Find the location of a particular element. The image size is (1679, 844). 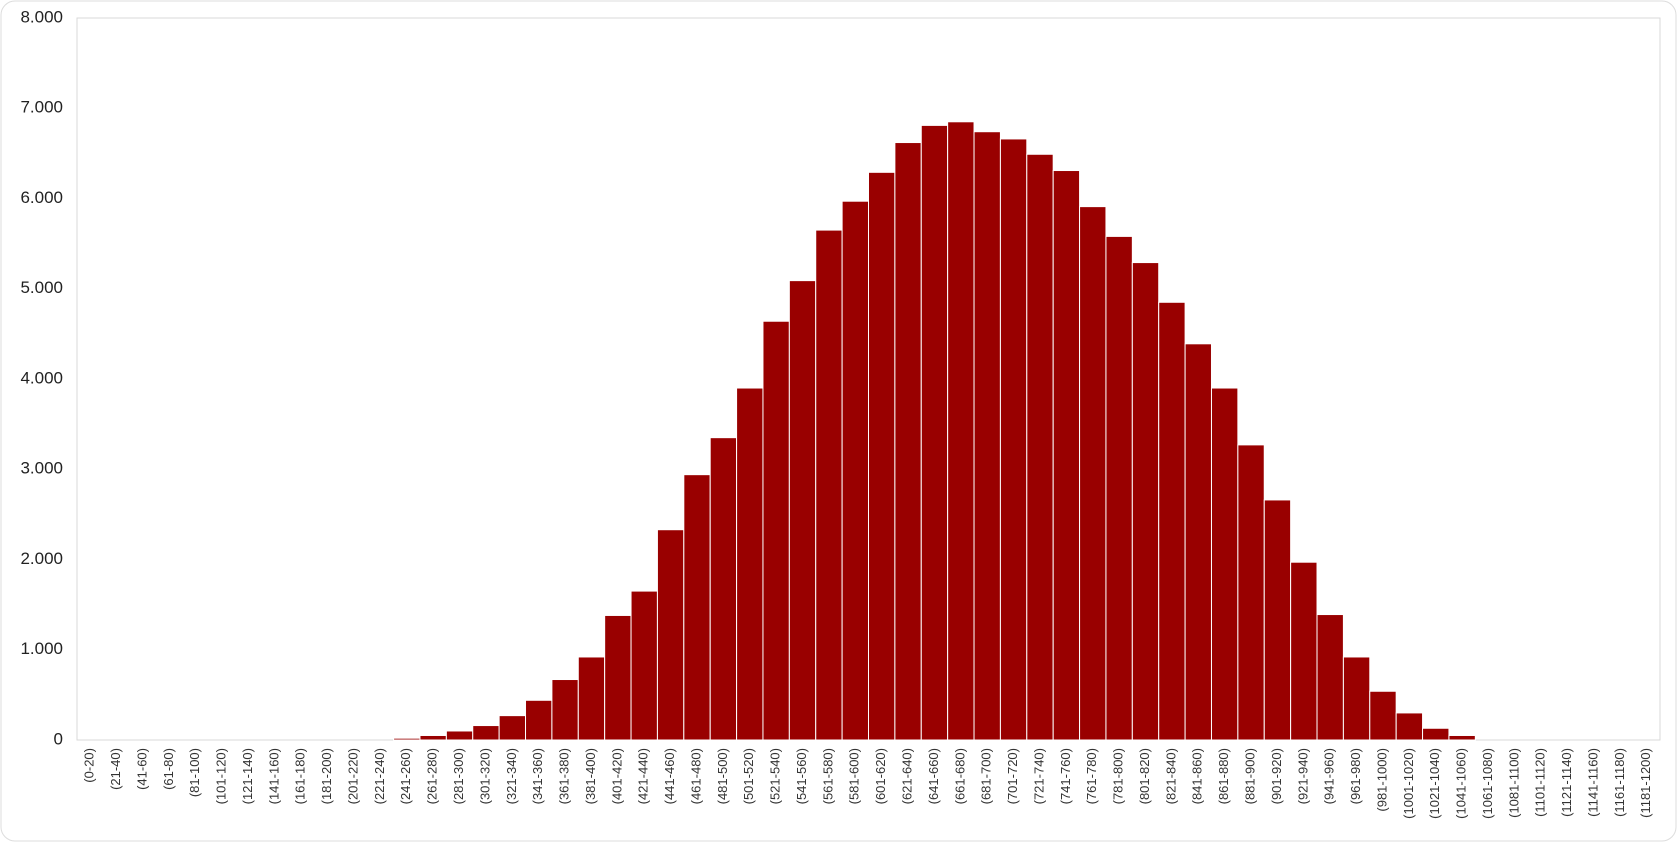

x-tick-label: (241-260) is located at coordinates (405, 776).